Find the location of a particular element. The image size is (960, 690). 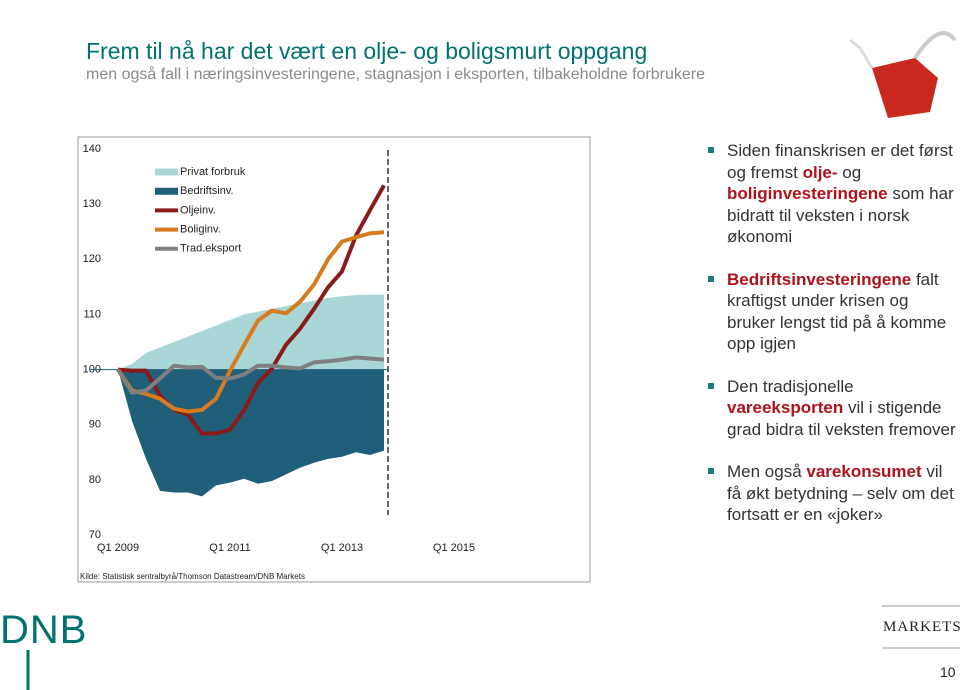

brand: MARKETS is located at coordinates (921, 627).